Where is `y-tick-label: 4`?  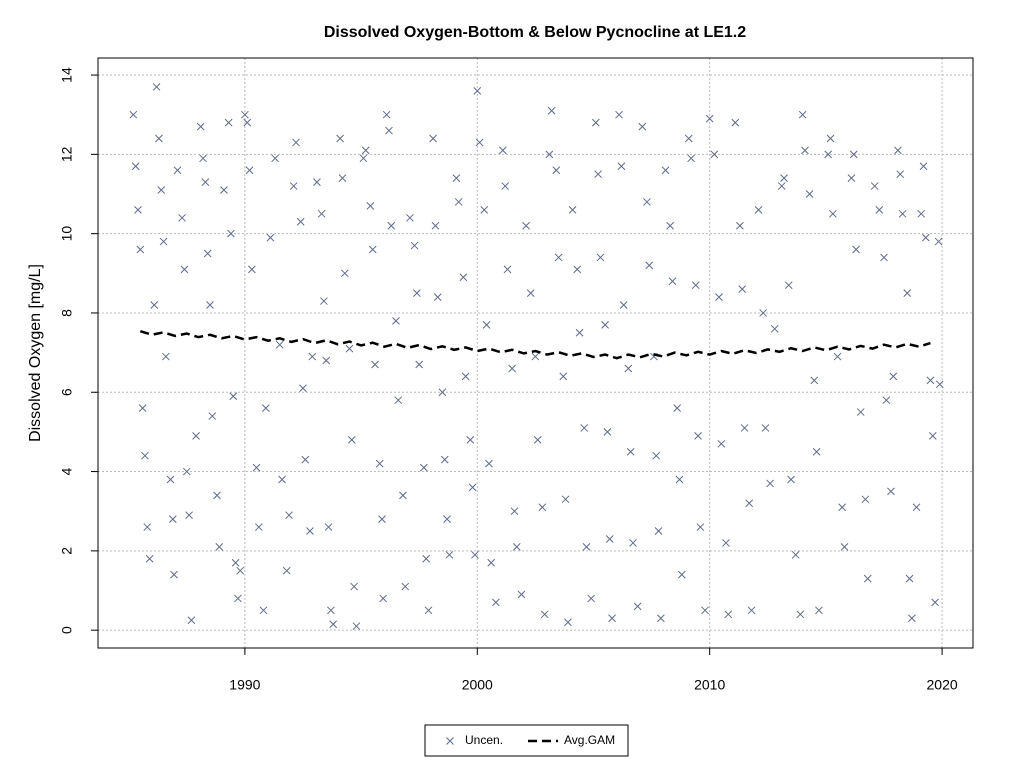
y-tick-label: 4 is located at coordinates (67, 471).